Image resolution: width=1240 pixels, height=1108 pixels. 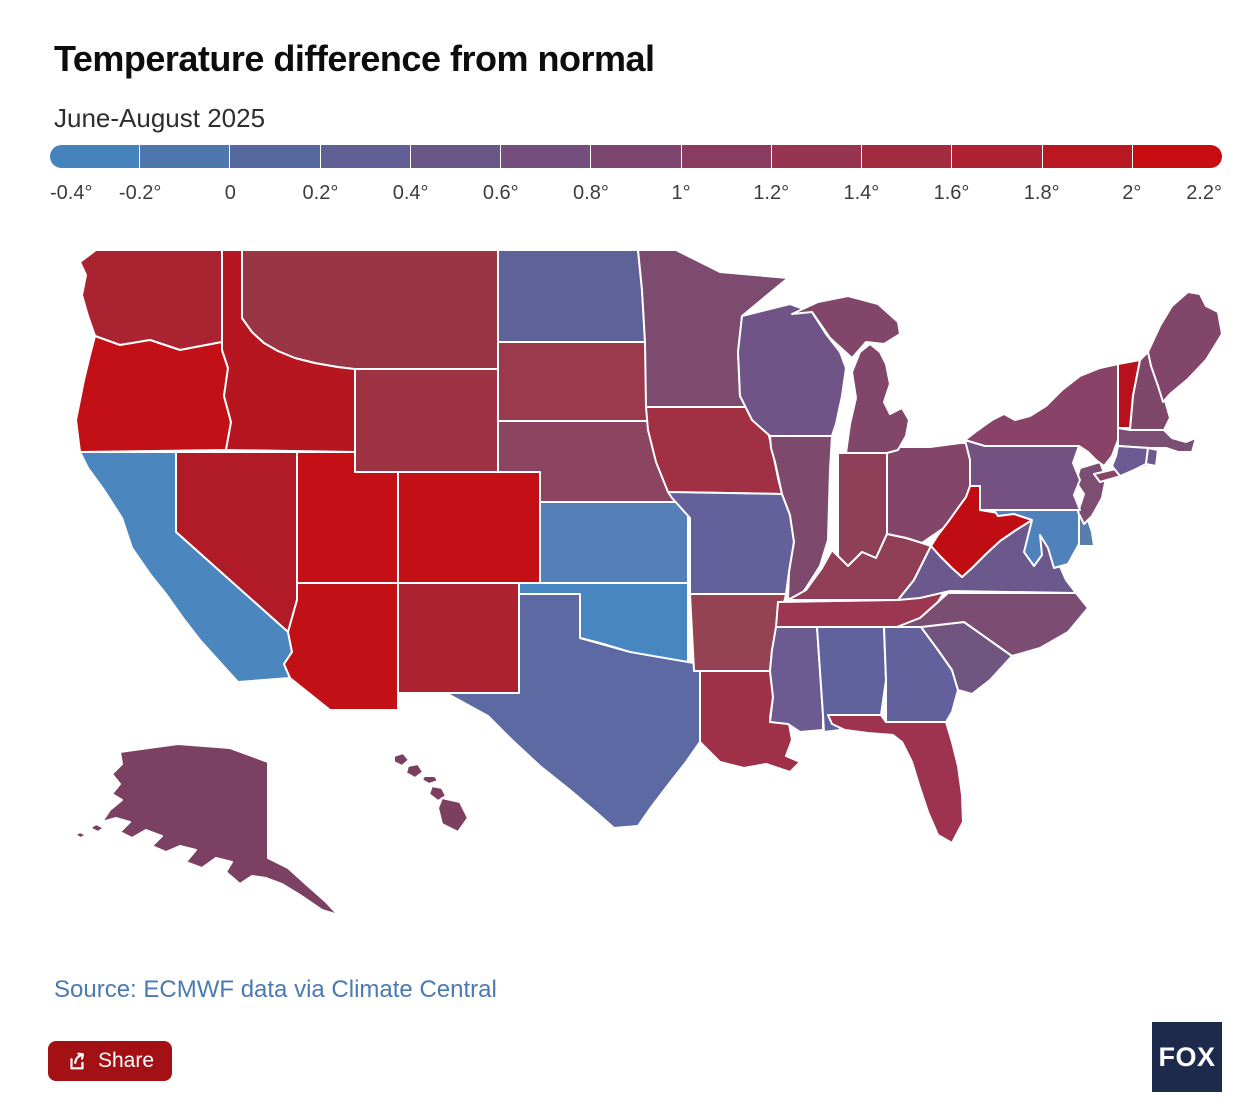 I want to click on page-title: Temperature difference from normal, so click(x=354, y=58).